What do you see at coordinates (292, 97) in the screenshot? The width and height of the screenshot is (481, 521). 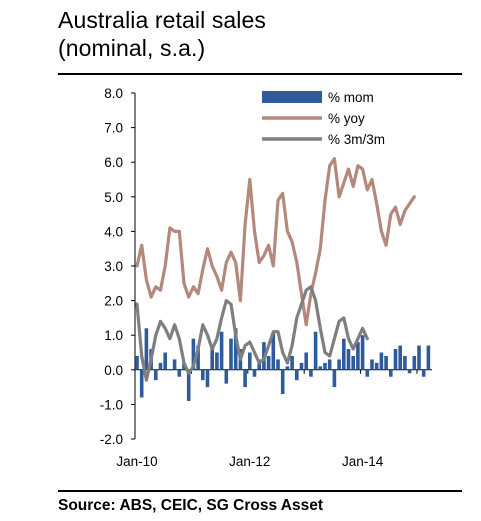 I see `legend-swatch-mom` at bounding box center [292, 97].